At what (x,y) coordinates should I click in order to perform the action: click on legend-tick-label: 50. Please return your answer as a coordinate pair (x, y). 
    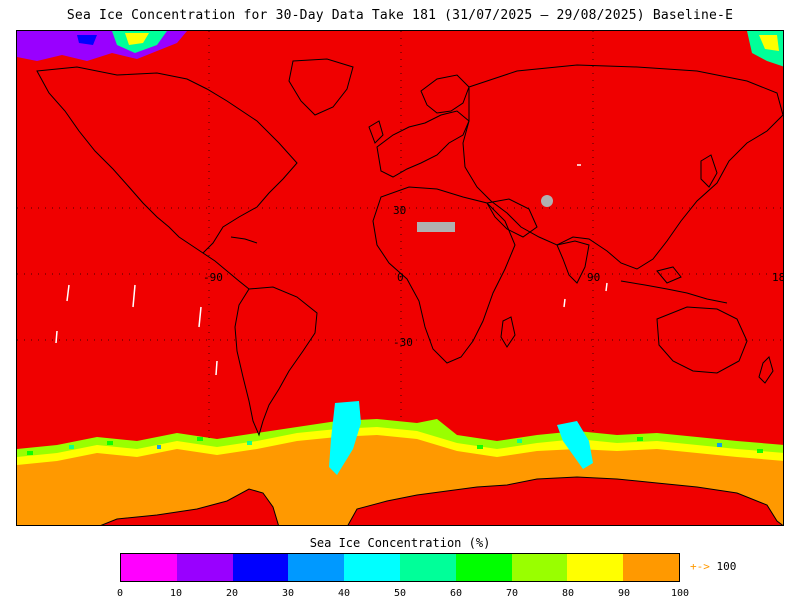
    Looking at the image, I should click on (400, 593).